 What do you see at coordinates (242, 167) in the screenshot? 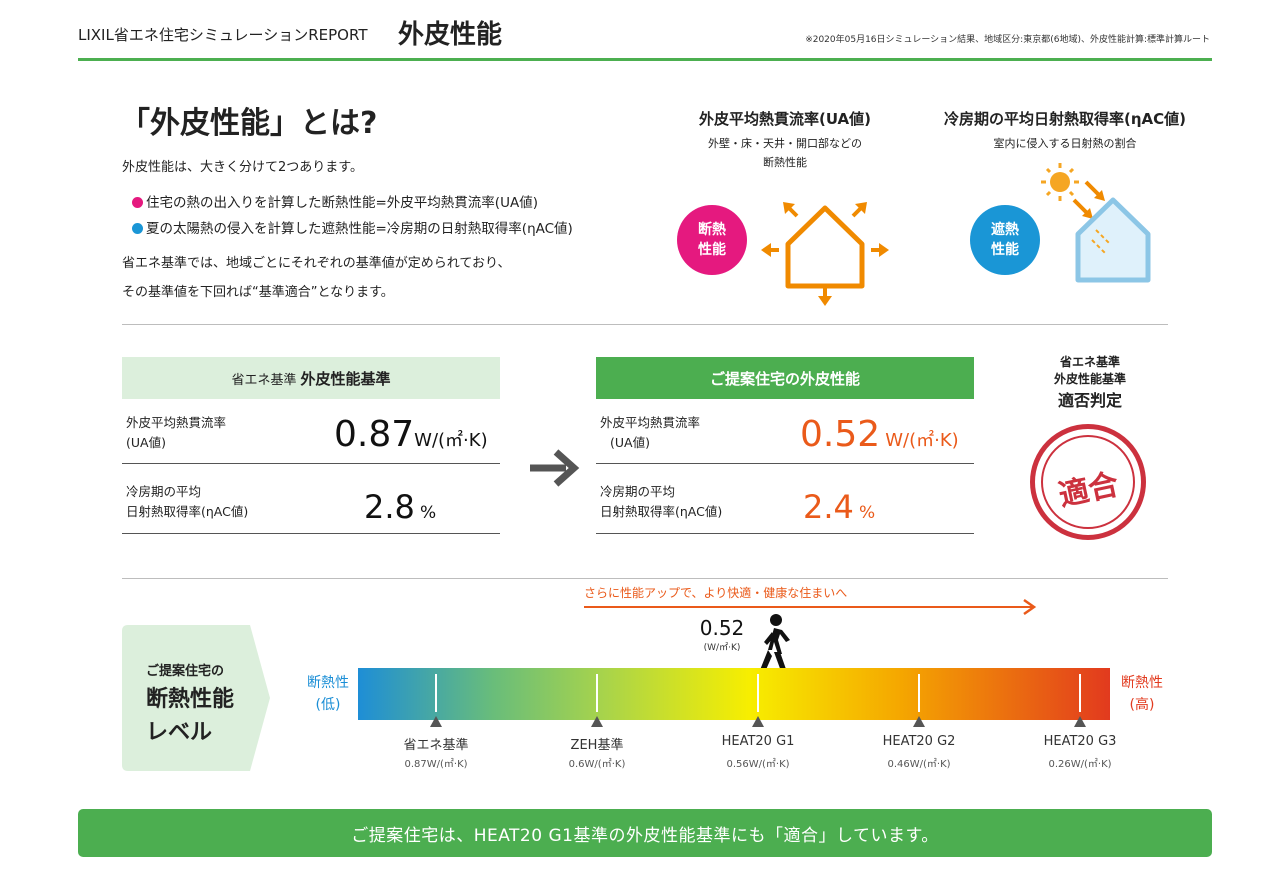
I see `intro-lead: 外皮性能は、大きく分けて2つあります。` at bounding box center [242, 167].